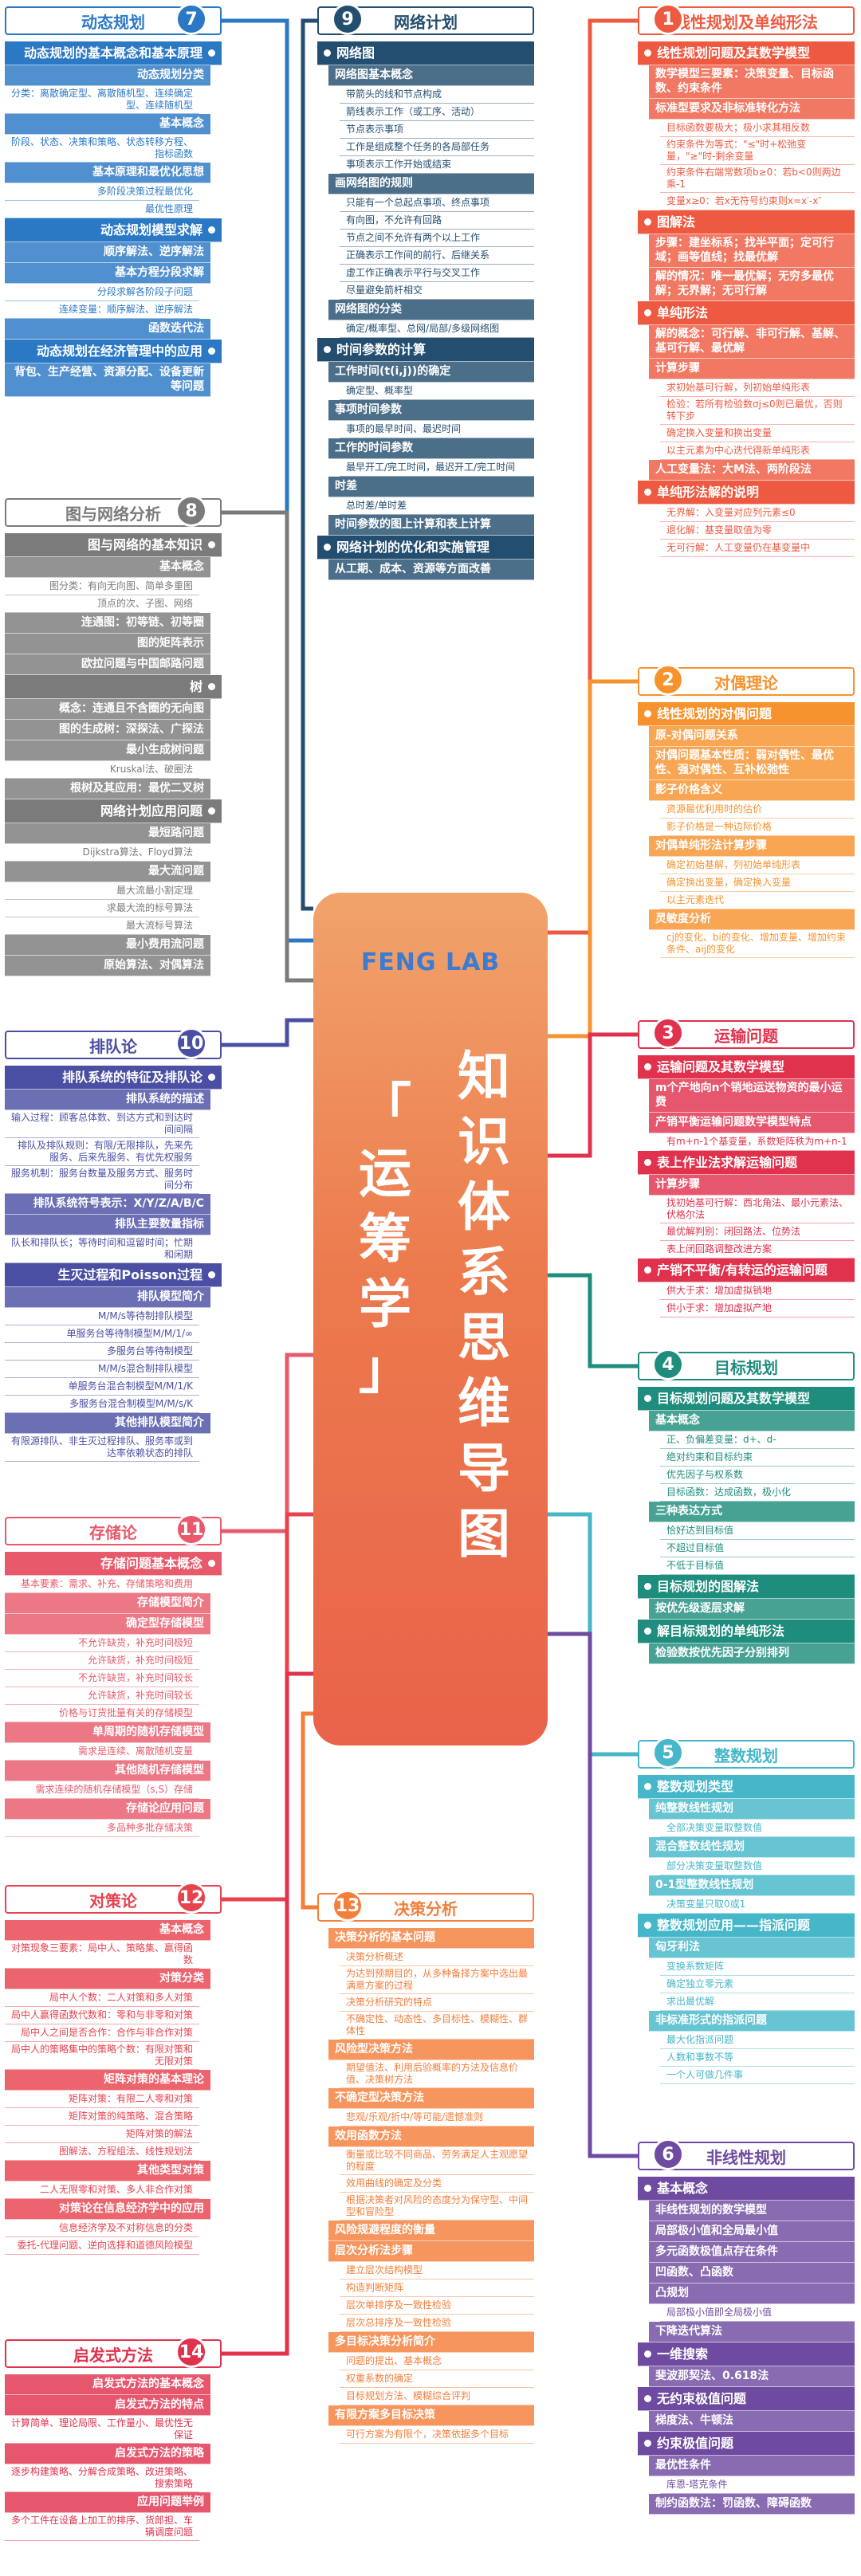 Image resolution: width=861 pixels, height=2576 pixels. Describe the element at coordinates (700, 2057) in the screenshot. I see `node-text: 人数和事数不等` at that location.